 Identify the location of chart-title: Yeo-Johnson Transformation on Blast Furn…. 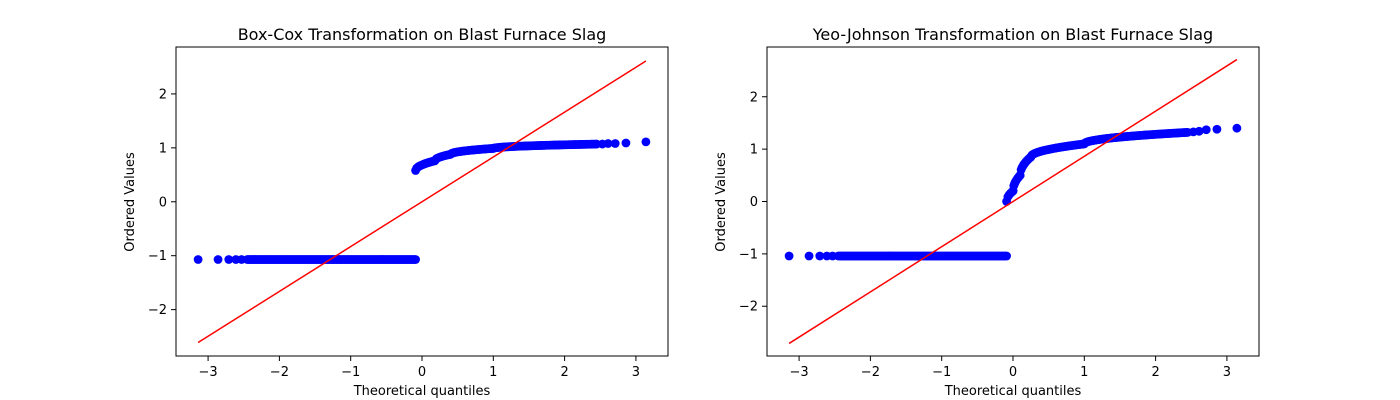
(1012, 34).